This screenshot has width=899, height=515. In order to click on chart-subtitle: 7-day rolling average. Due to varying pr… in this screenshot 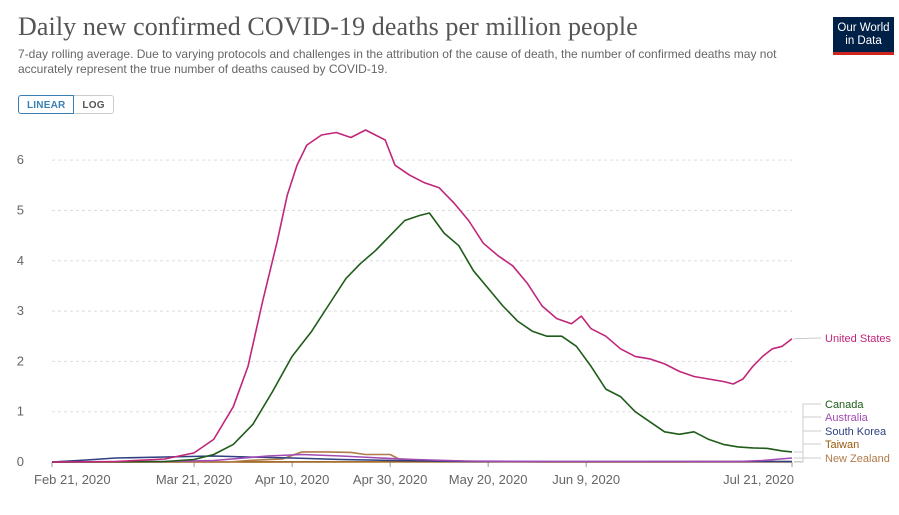, I will do `click(397, 61)`.